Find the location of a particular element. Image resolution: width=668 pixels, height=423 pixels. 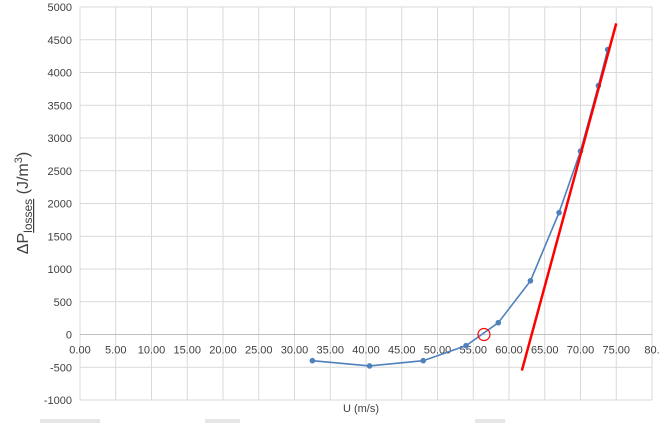

x-tick-label: 20.00 is located at coordinates (223, 351).